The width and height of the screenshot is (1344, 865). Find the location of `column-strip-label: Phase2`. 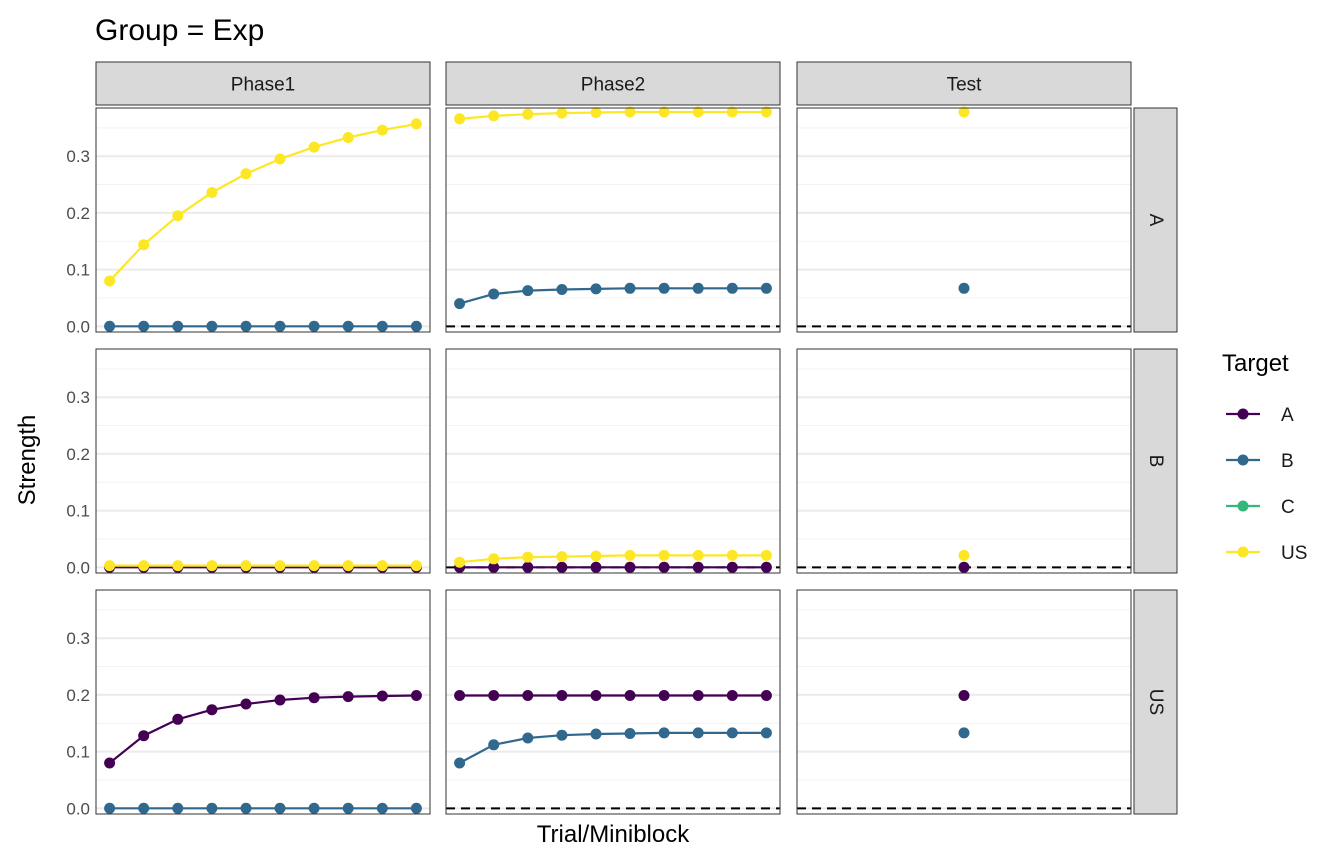

column-strip-label: Phase2 is located at coordinates (613, 85).